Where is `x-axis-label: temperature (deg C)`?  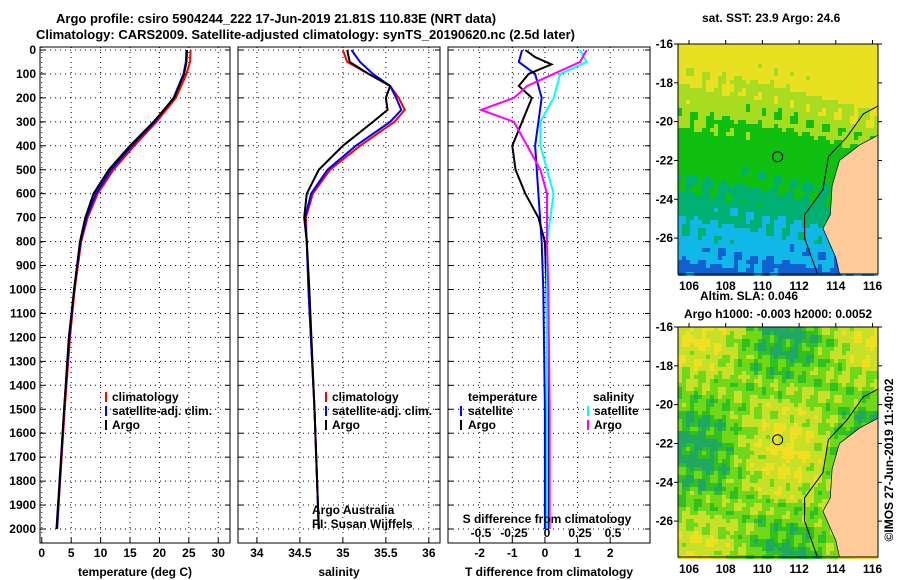
x-axis-label: temperature (deg C) is located at coordinates (135, 572).